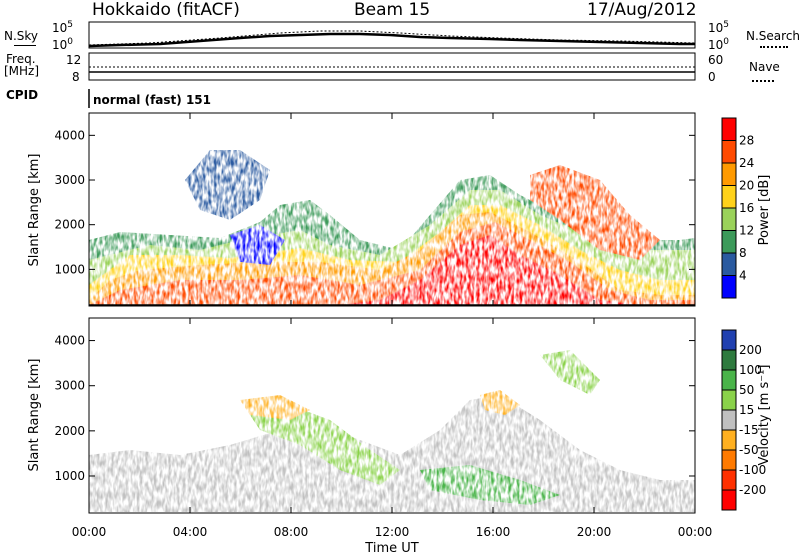  I want to click on cpid-label: CPID, so click(22, 95).